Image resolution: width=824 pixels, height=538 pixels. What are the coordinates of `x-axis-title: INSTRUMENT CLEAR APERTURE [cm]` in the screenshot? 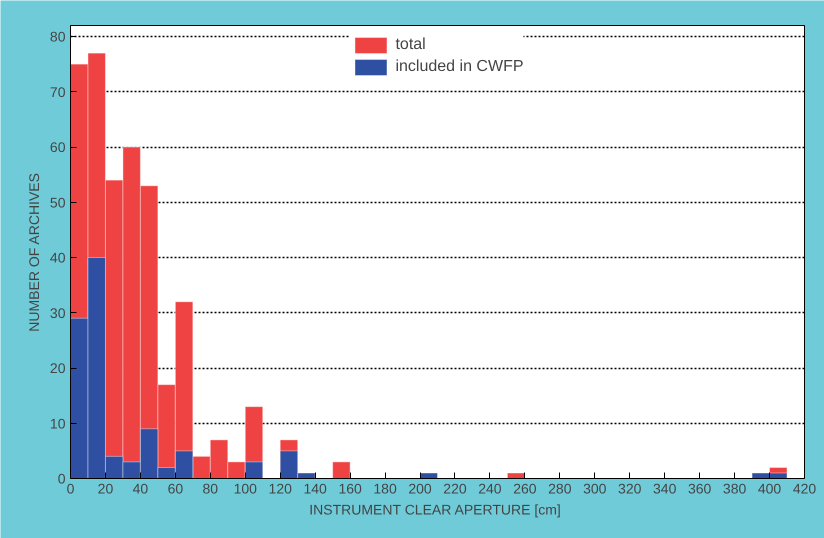 It's located at (435, 510).